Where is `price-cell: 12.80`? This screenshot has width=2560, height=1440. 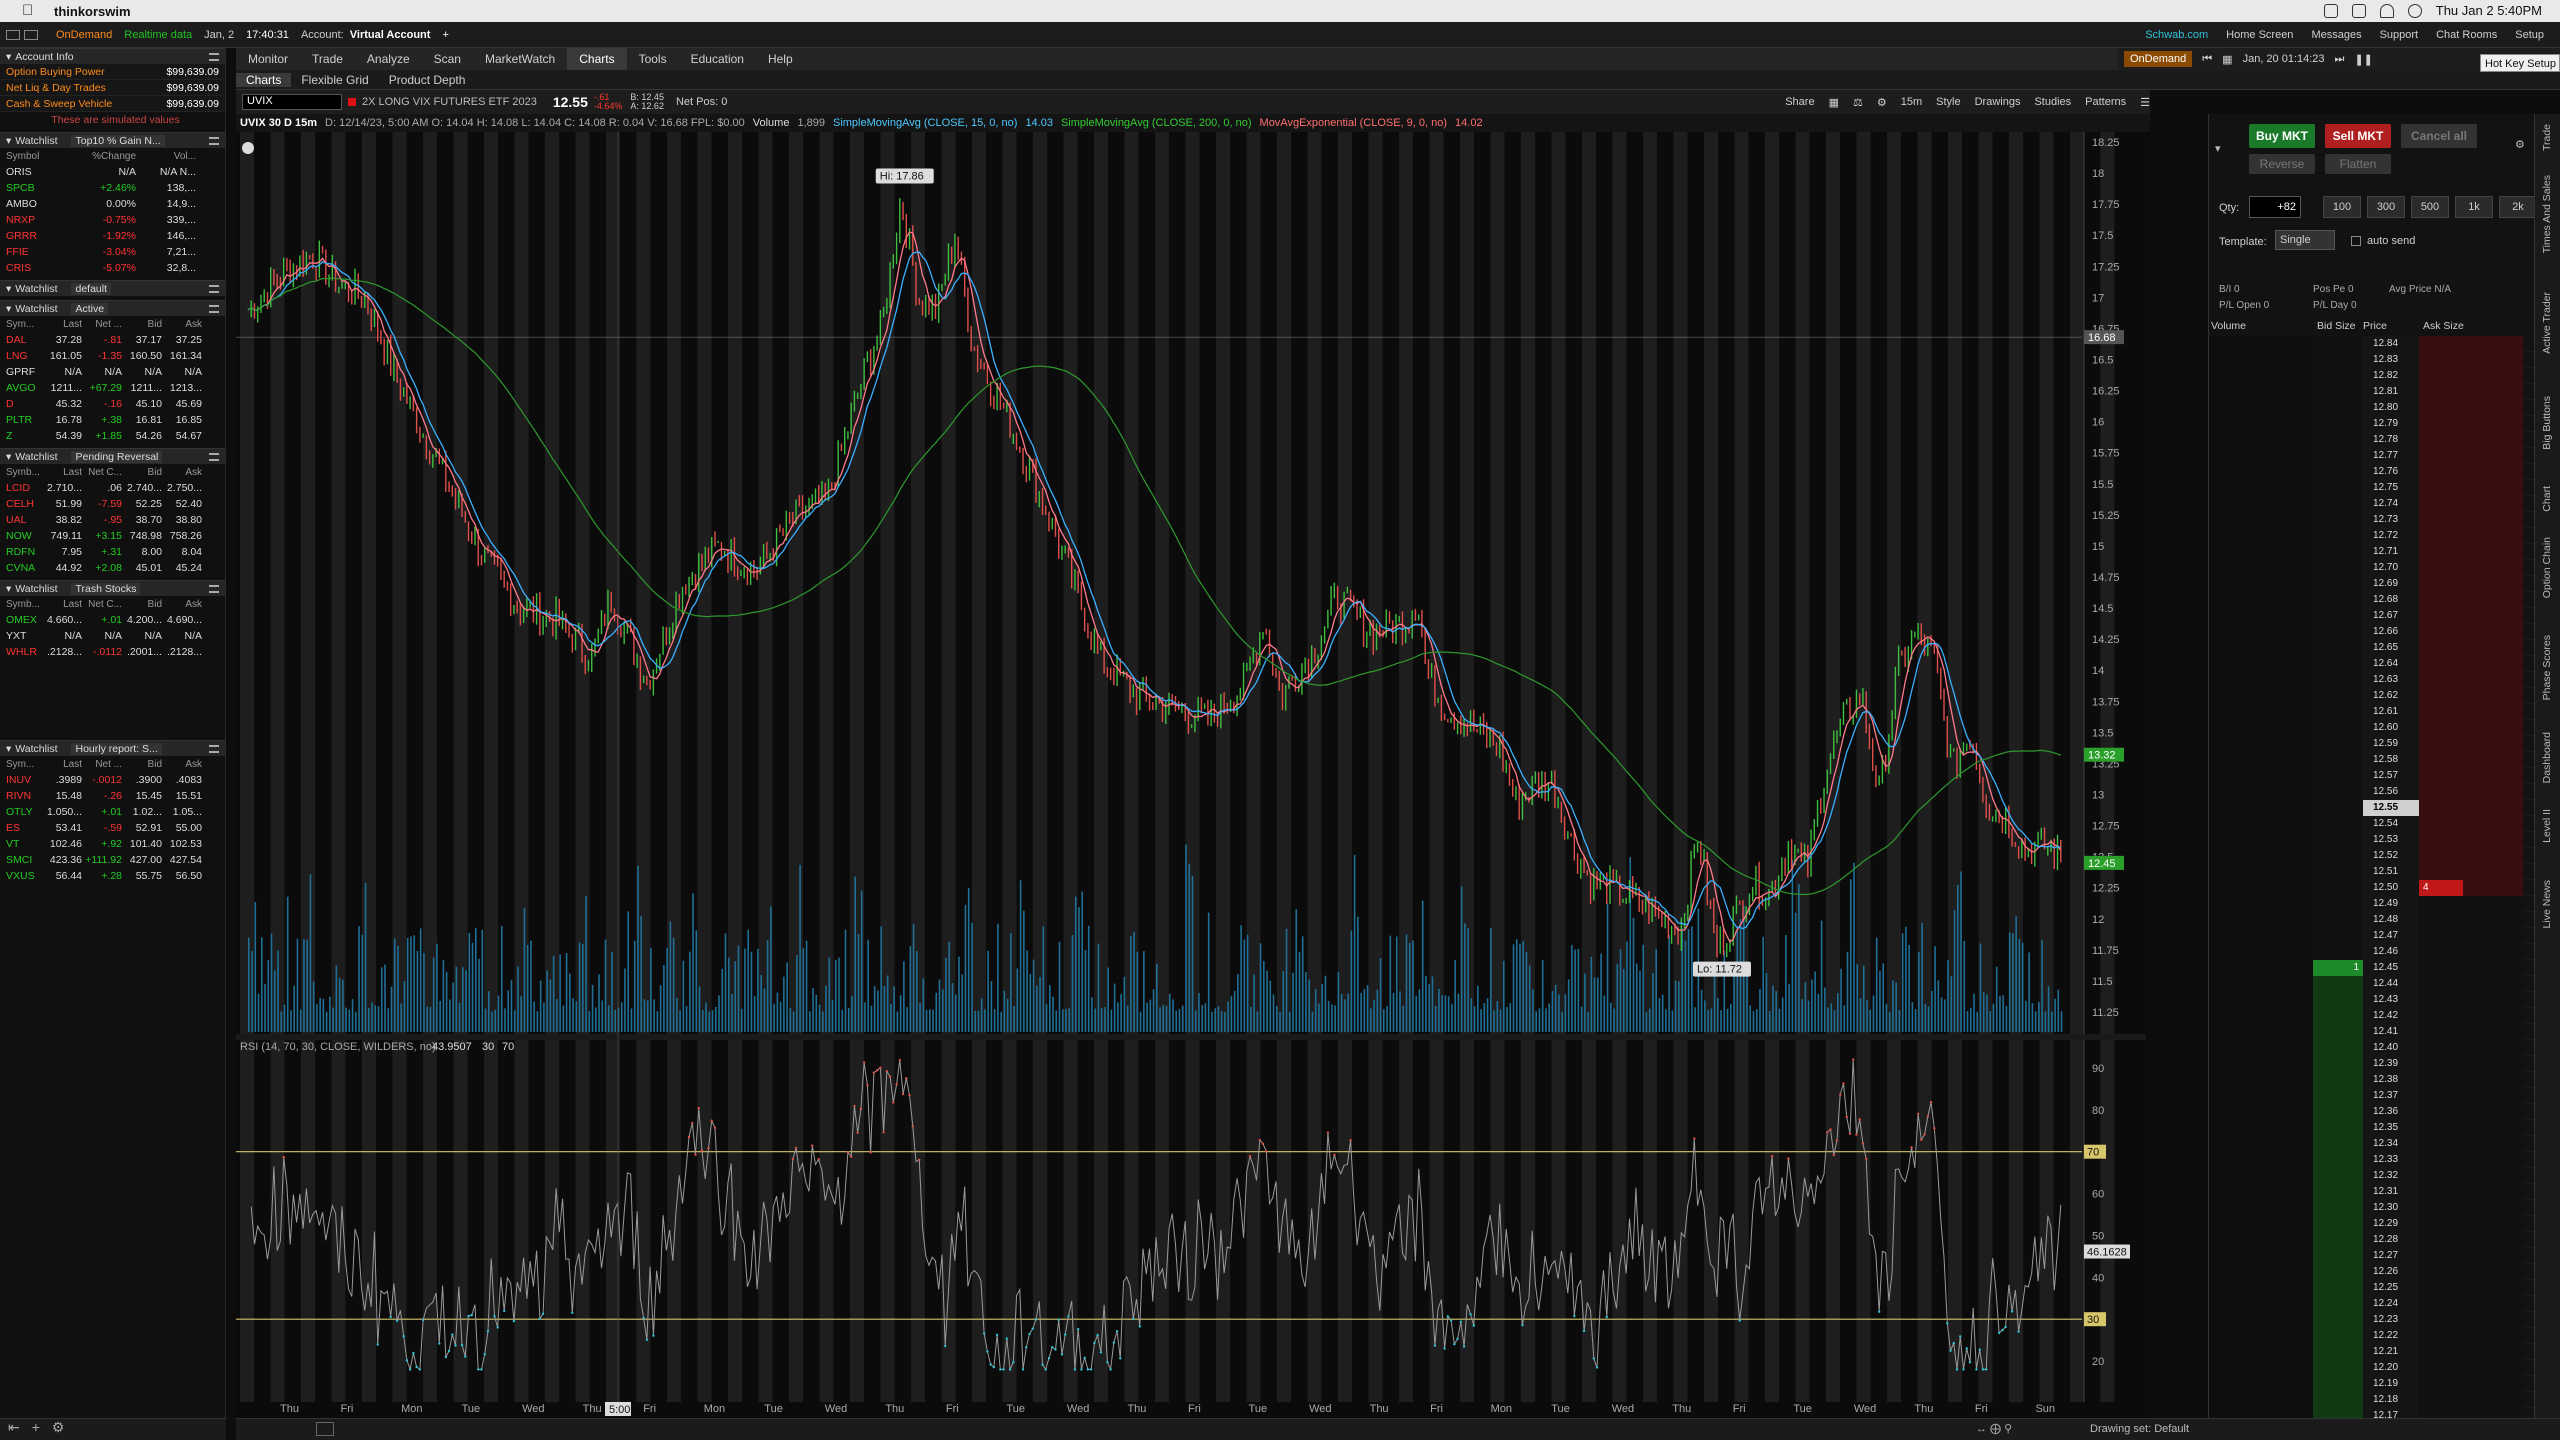 price-cell: 12.80 is located at coordinates (2391, 408).